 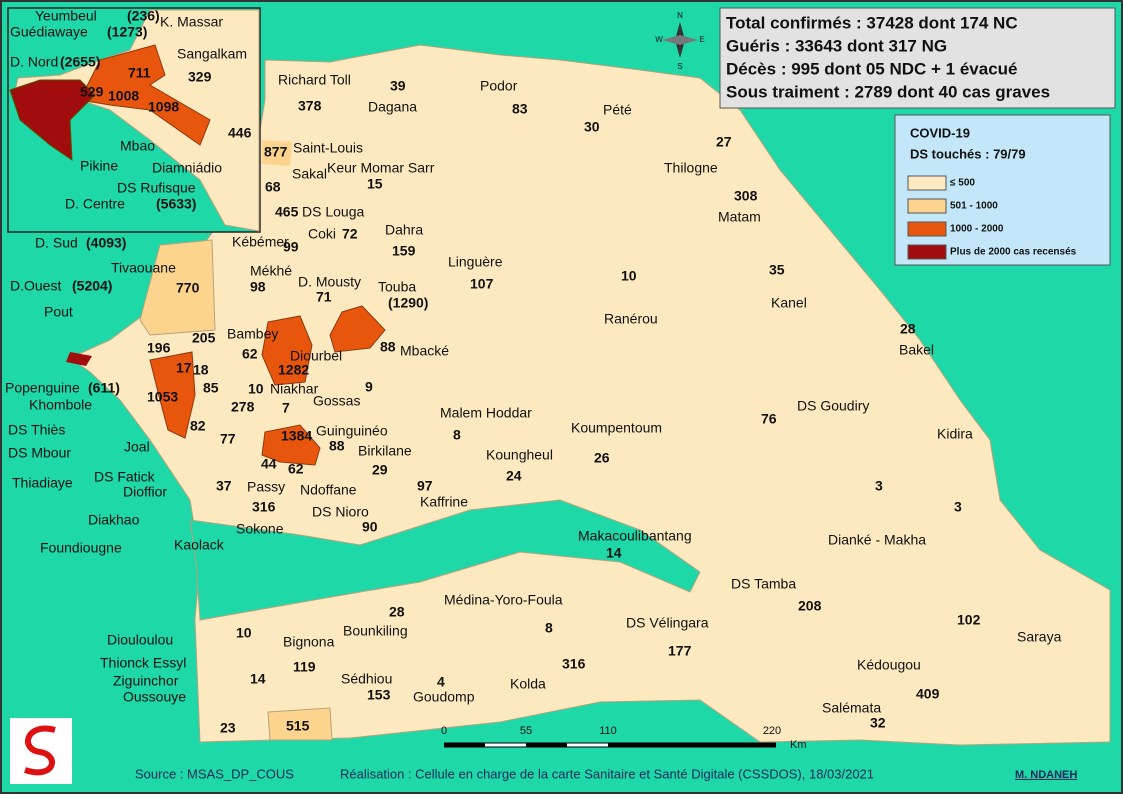 What do you see at coordinates (1013, 252) in the screenshot?
I see `legend-item: Plus de 2000 cas recensés` at bounding box center [1013, 252].